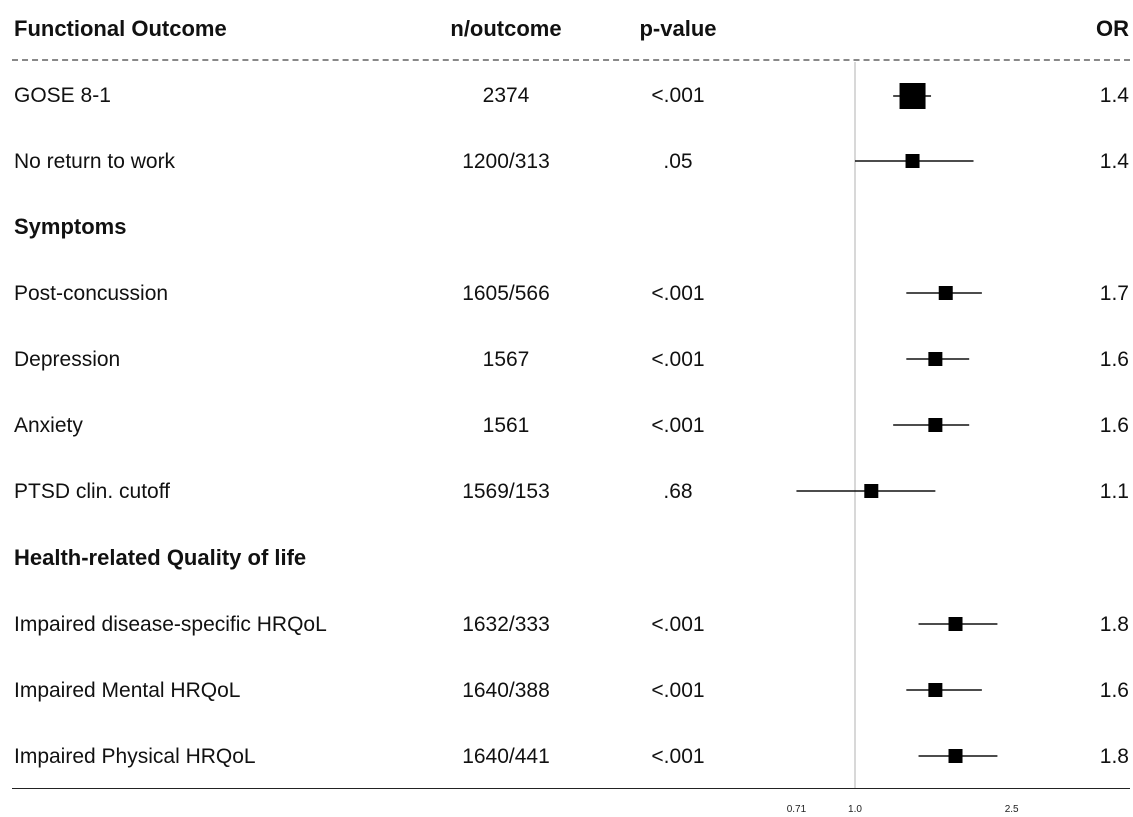 This screenshot has width=1133, height=817. What do you see at coordinates (506, 425) in the screenshot?
I see `row-n: 1561` at bounding box center [506, 425].